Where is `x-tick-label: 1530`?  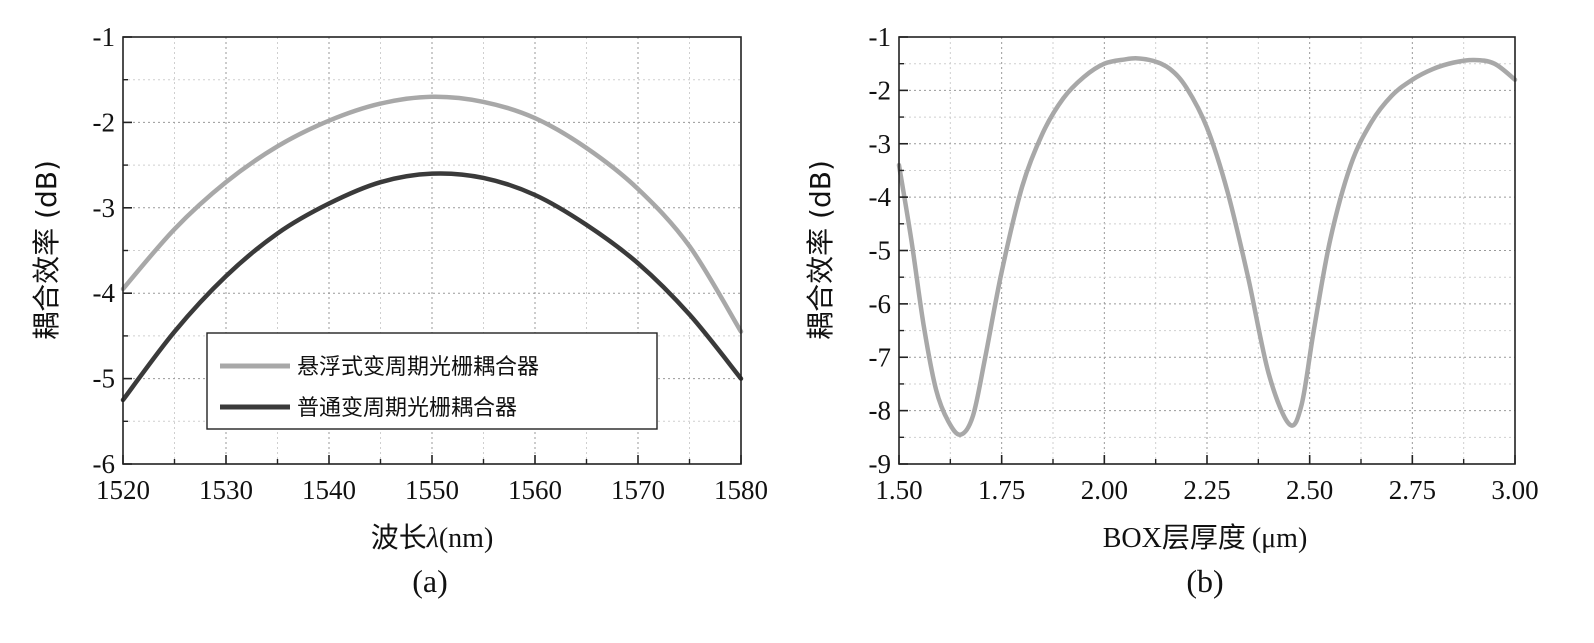
x-tick-label: 1530 is located at coordinates (226, 490).